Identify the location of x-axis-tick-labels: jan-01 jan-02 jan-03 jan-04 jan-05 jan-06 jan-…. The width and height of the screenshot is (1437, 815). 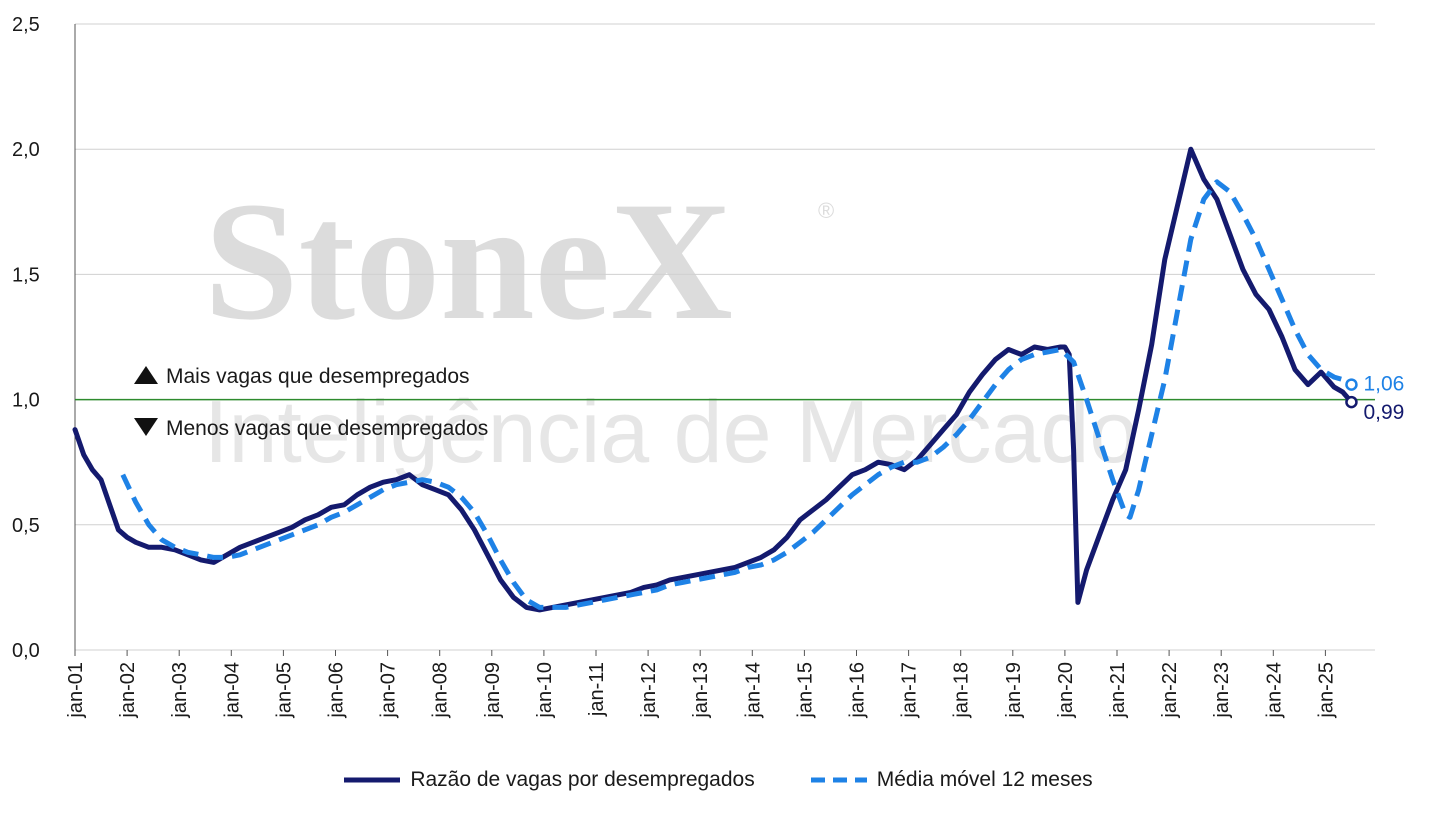
(701, 684).